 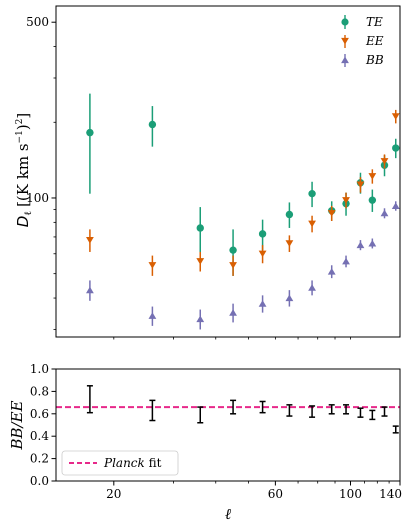 I want to click on legend-entry-bb: BB, so click(x=362, y=60).